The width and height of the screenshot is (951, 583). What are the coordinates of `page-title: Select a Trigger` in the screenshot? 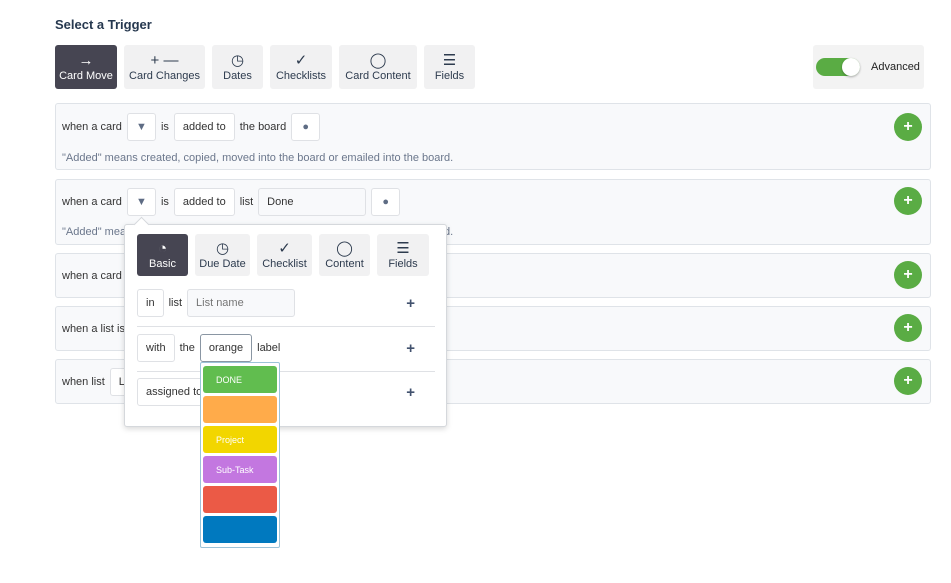 It's located at (103, 24).